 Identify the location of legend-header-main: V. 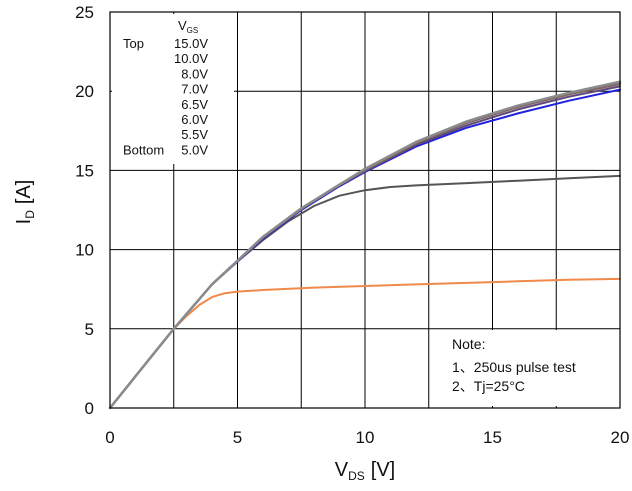
(182, 25).